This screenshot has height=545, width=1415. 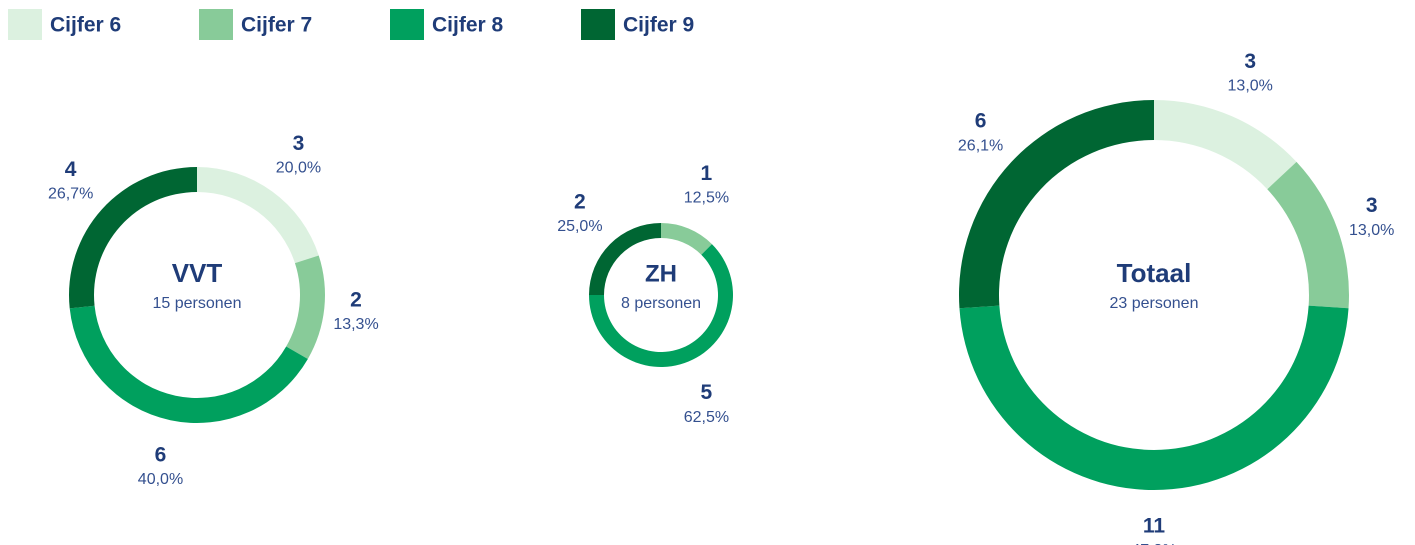 What do you see at coordinates (355, 324) in the screenshot?
I see `share-label: 13,3%` at bounding box center [355, 324].